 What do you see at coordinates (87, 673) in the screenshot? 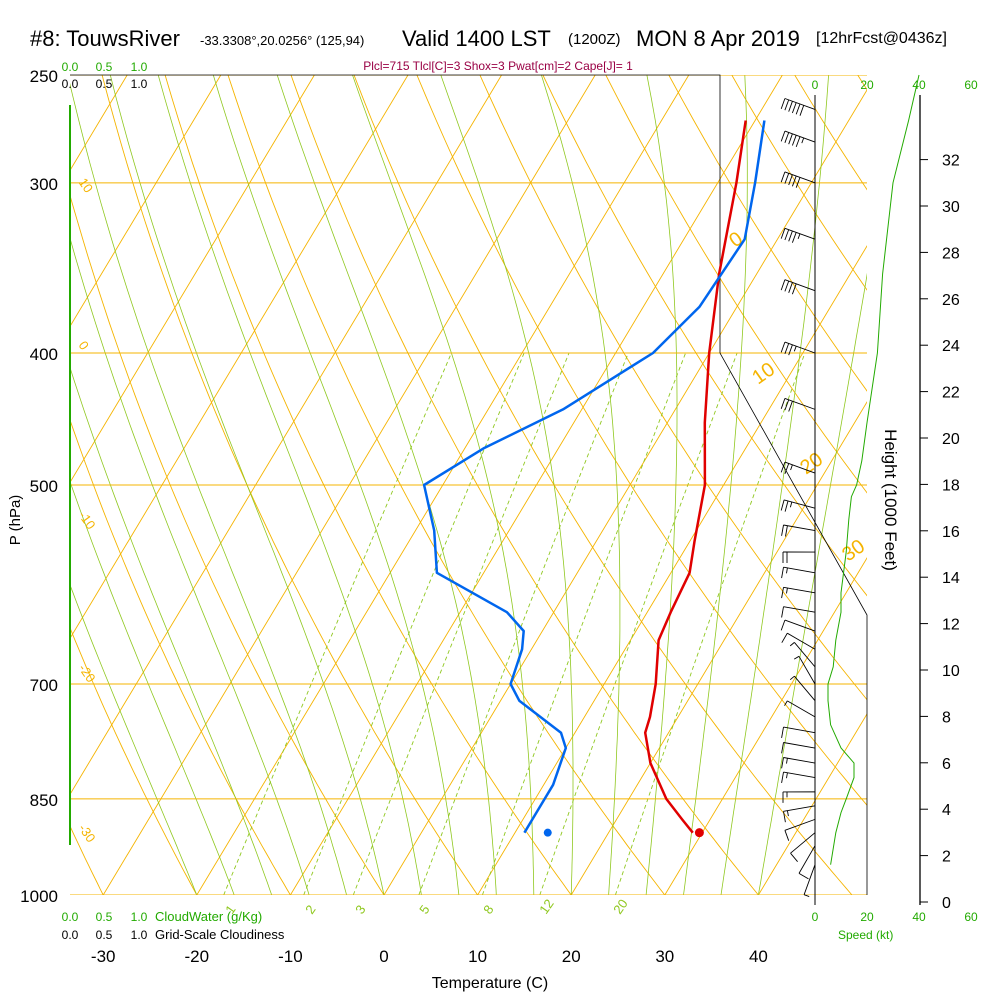
I see `isotherm-label: -20` at bounding box center [87, 673].